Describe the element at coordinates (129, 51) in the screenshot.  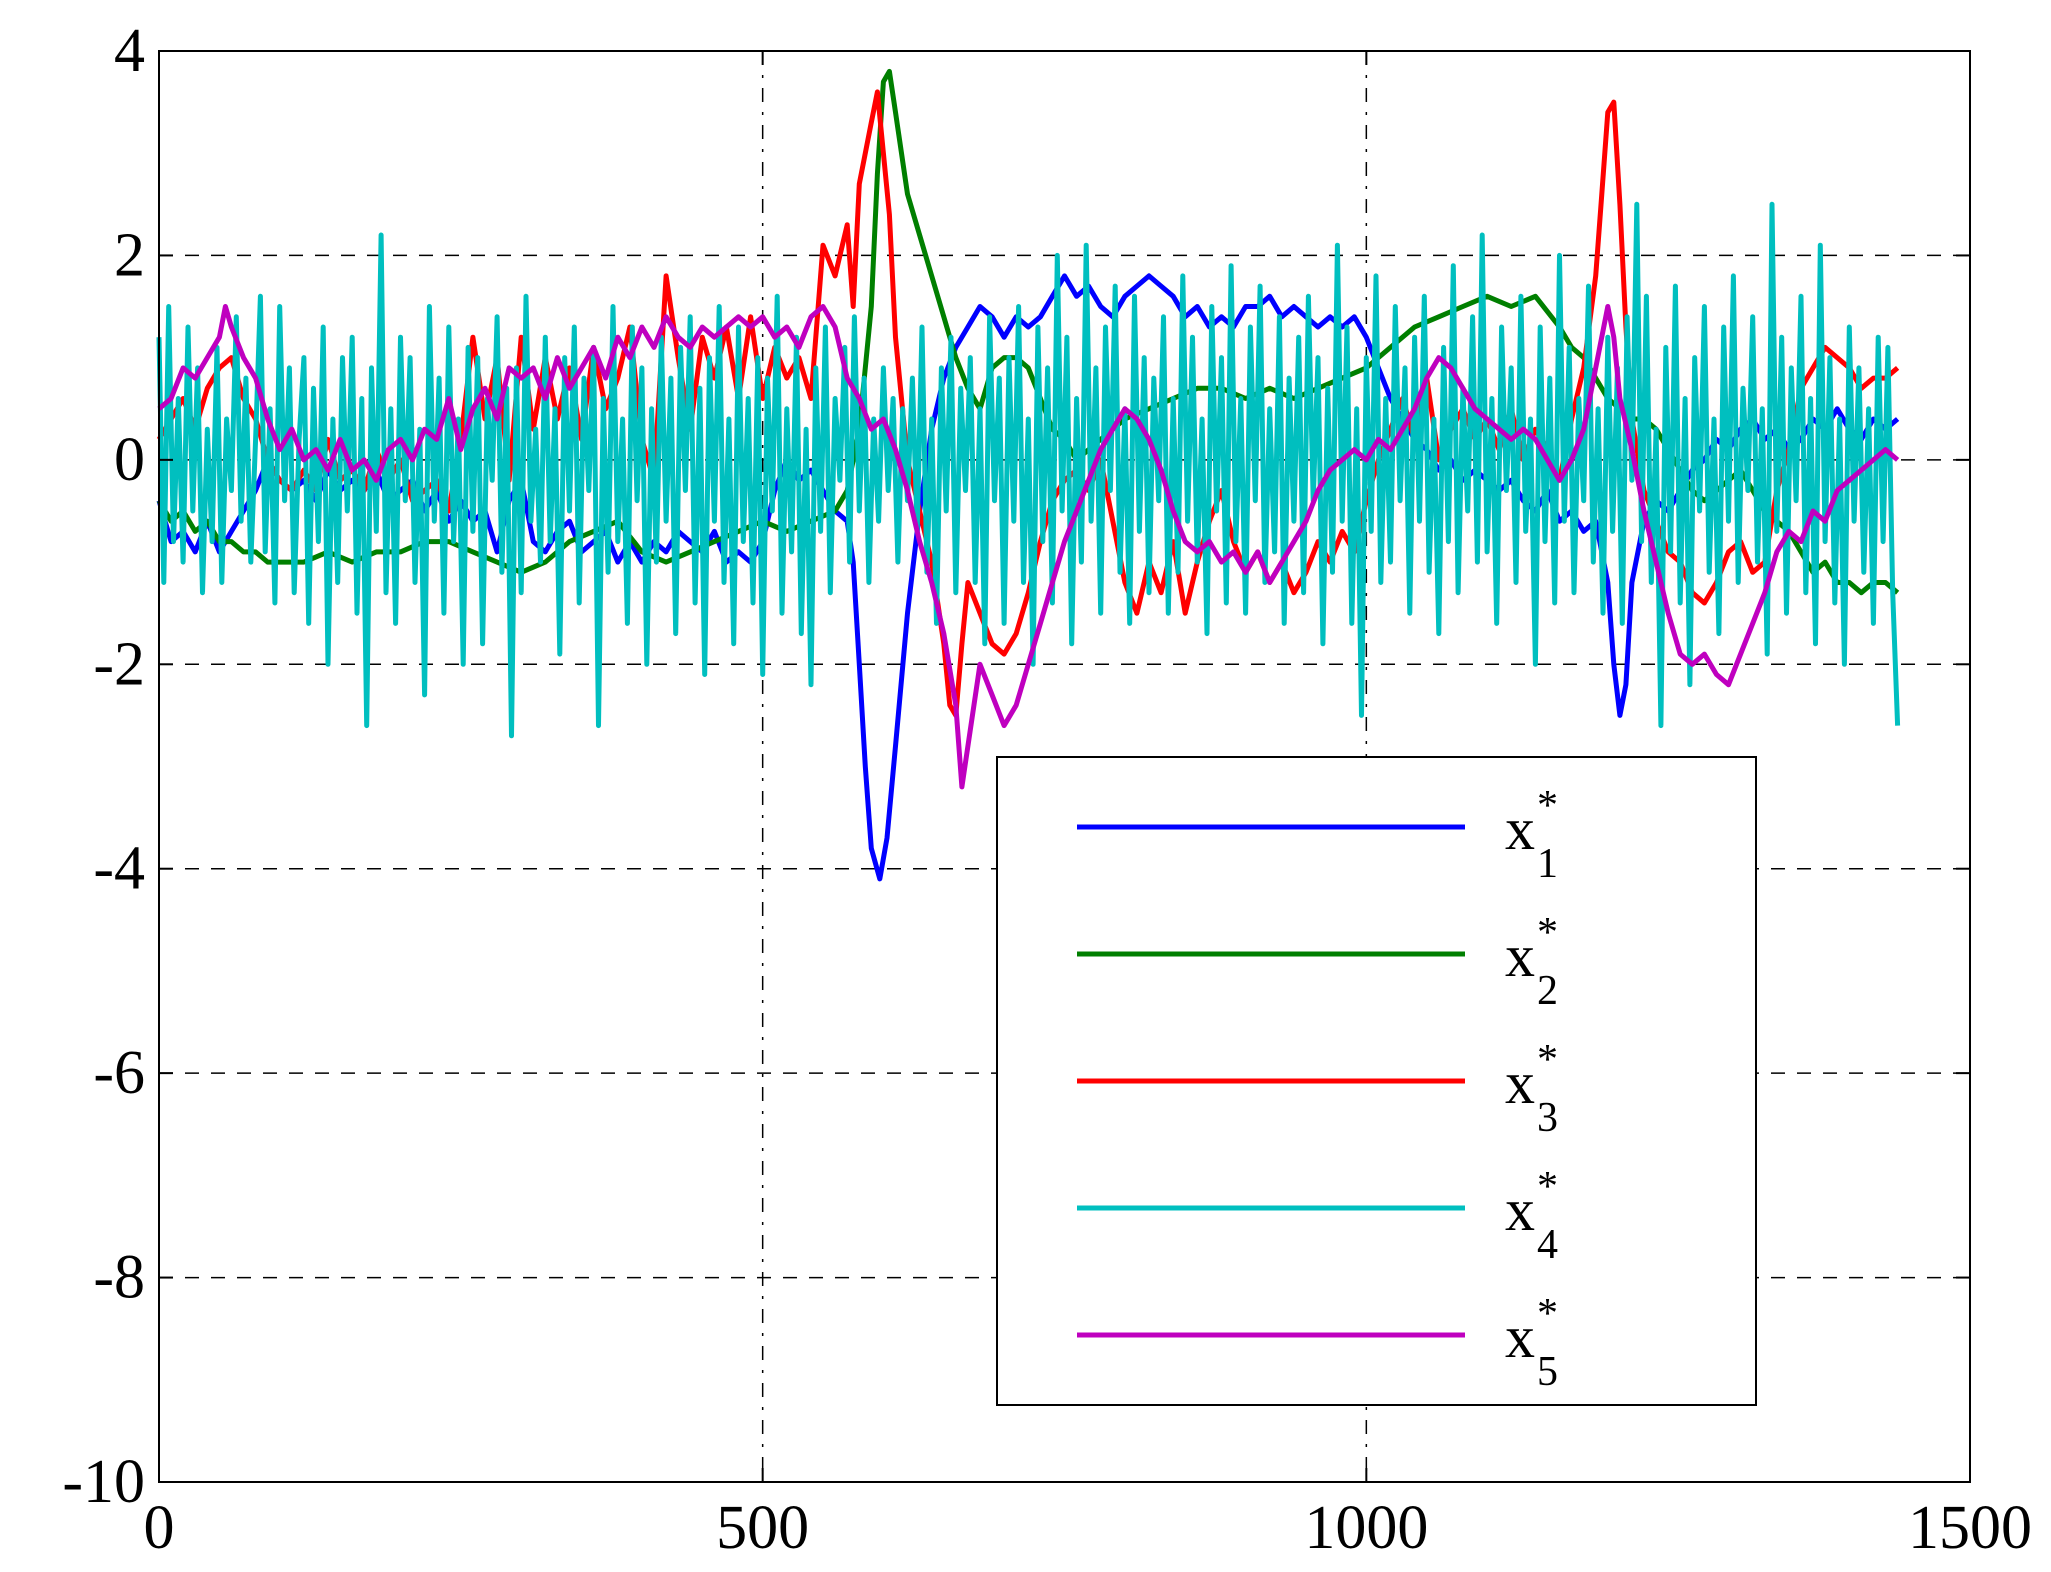
I see `y-tick-label: 4` at that location.